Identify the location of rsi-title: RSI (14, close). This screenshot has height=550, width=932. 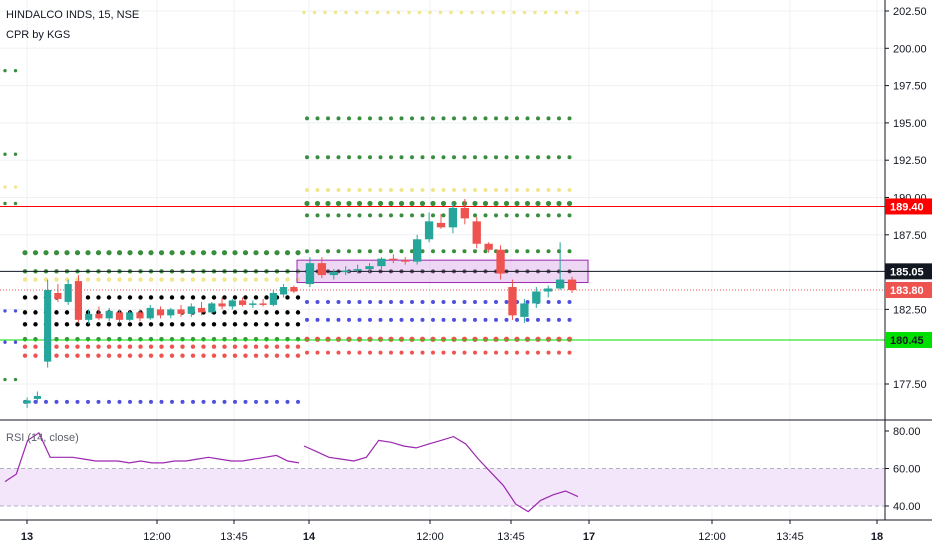
(42, 438).